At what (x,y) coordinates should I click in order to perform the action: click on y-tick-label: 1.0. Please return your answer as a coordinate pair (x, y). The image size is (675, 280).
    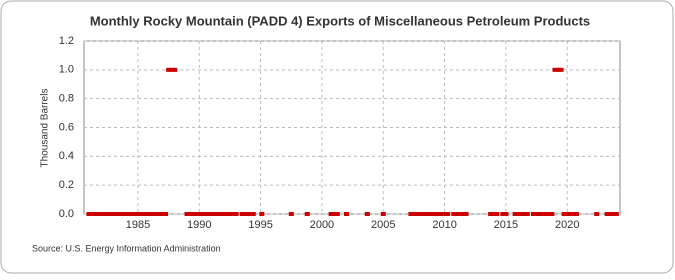
    Looking at the image, I should click on (66, 70).